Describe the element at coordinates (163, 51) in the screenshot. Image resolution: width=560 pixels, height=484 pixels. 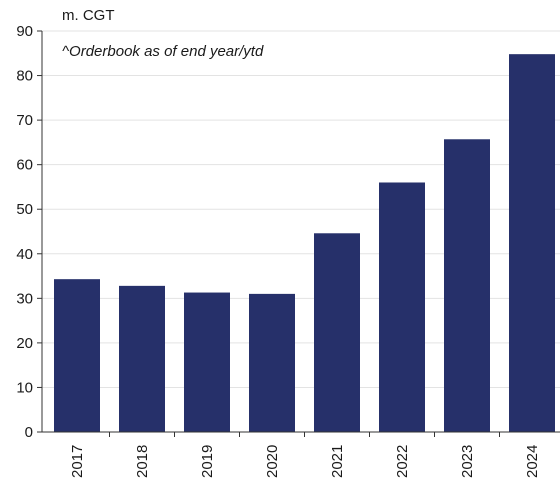
I see `chart-annotation: ^Orderbook as of end year/ytd` at that location.